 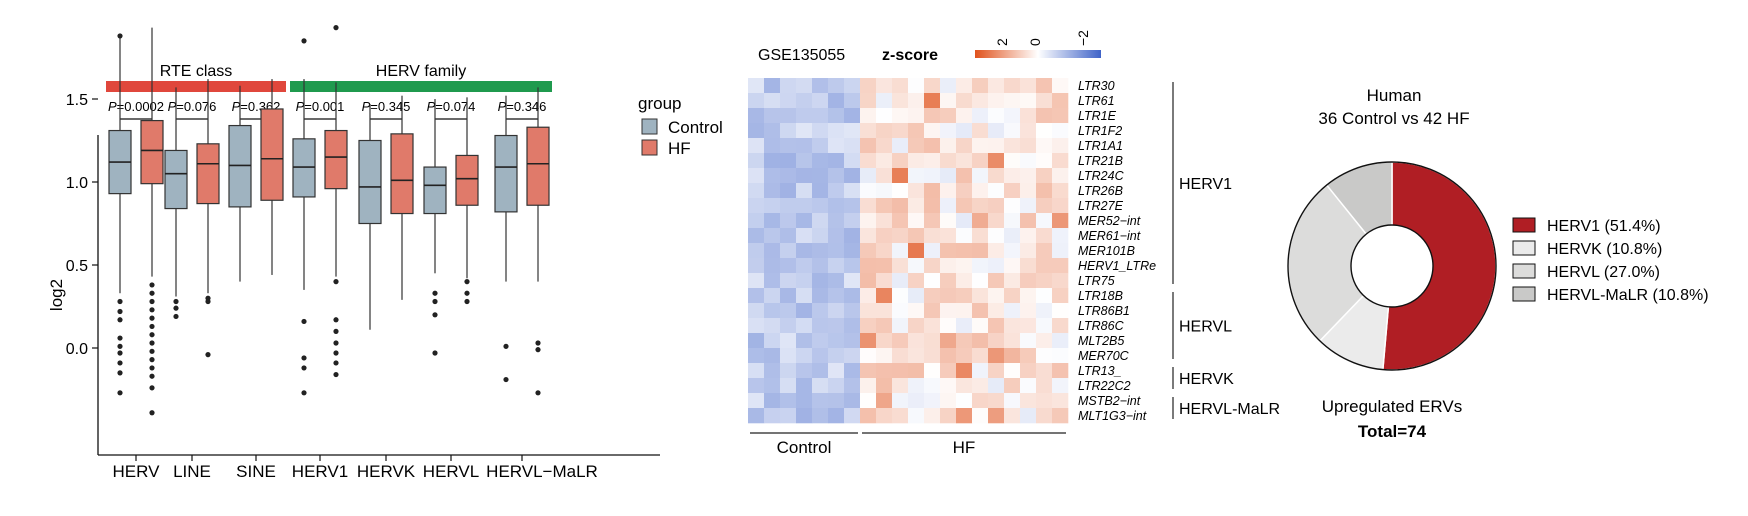 I want to click on scale-tick-2: 2, so click(x=1002, y=42).